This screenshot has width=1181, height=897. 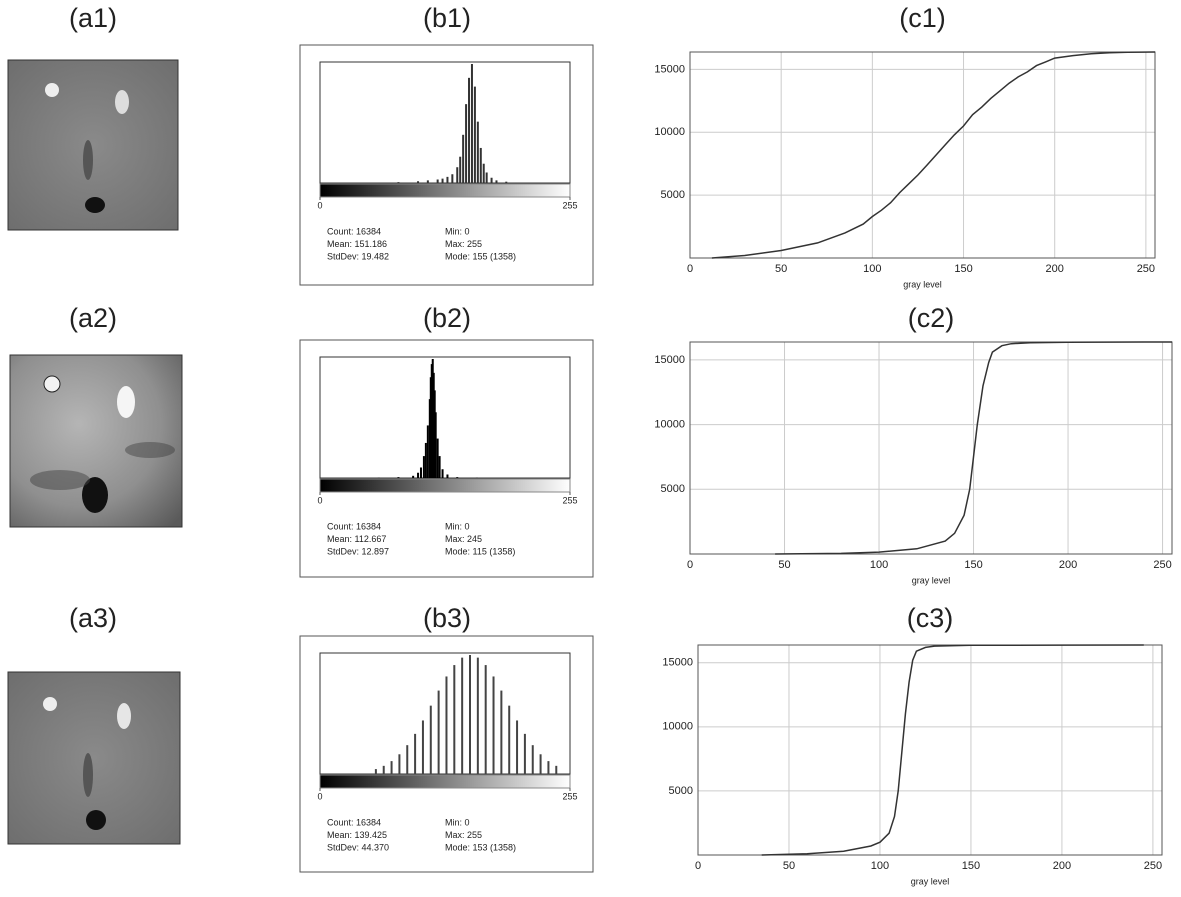 I want to click on stat-text: Max: 255, so click(x=463, y=835).